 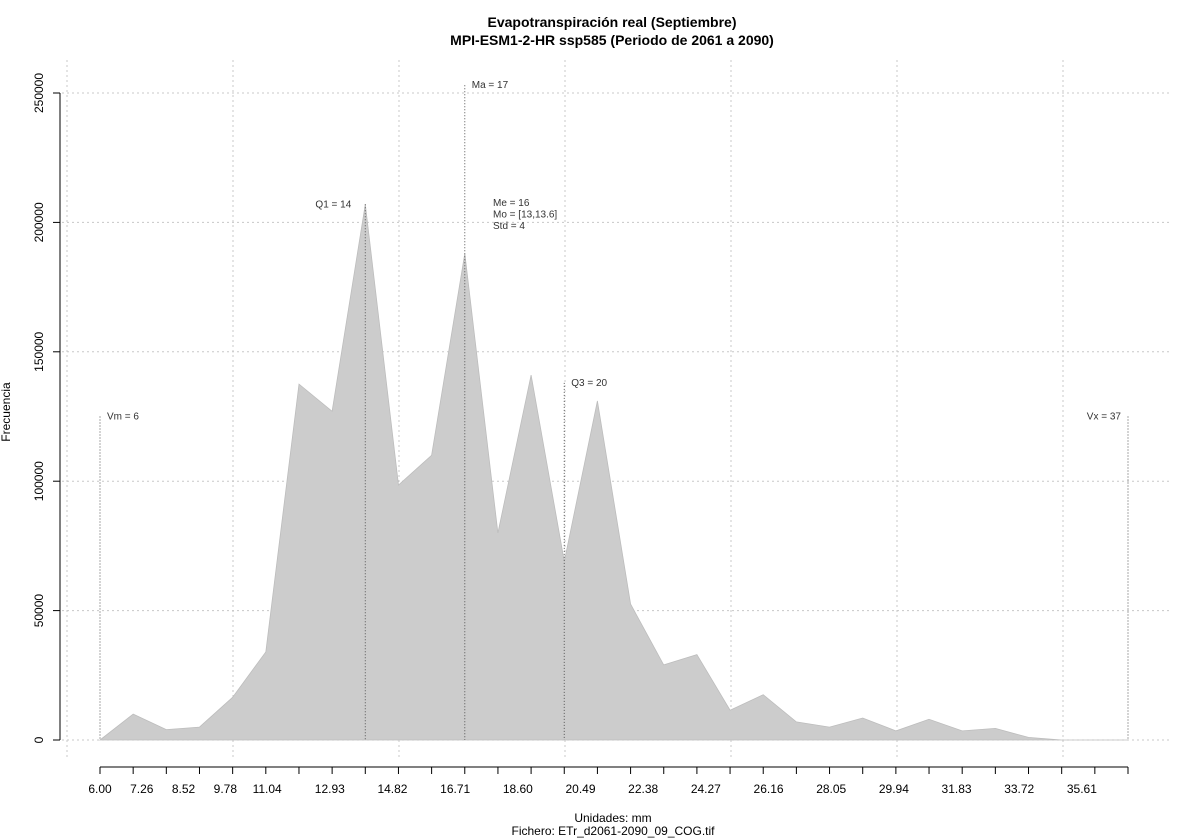 I want to click on x-tick-label: 29.94, so click(x=894, y=789).